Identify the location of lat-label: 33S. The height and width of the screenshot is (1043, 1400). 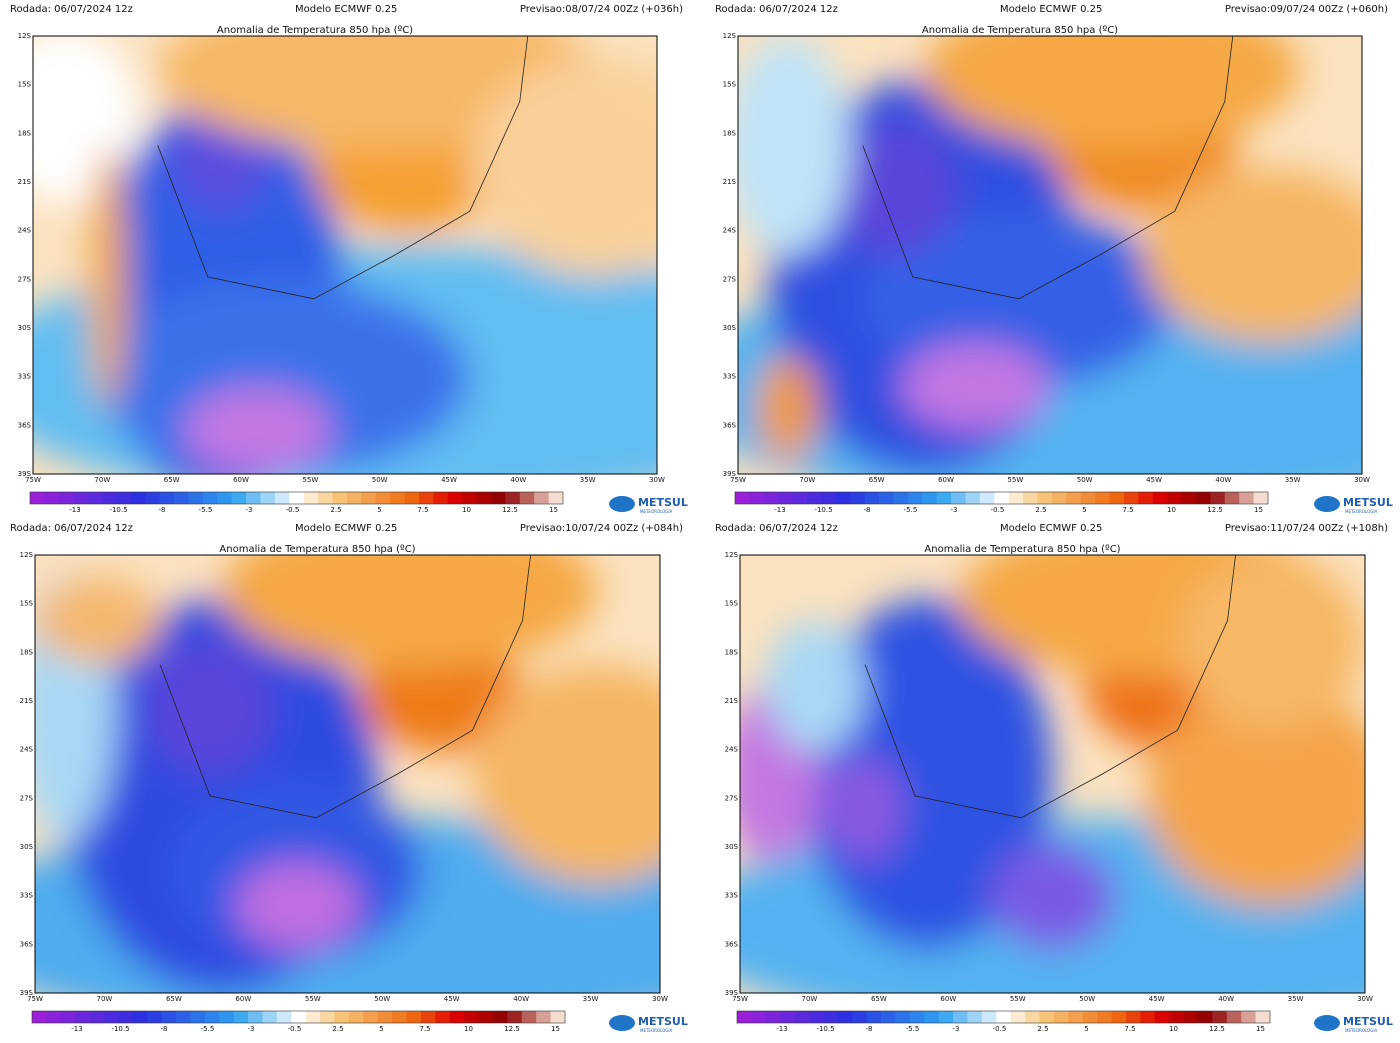
(730, 377).